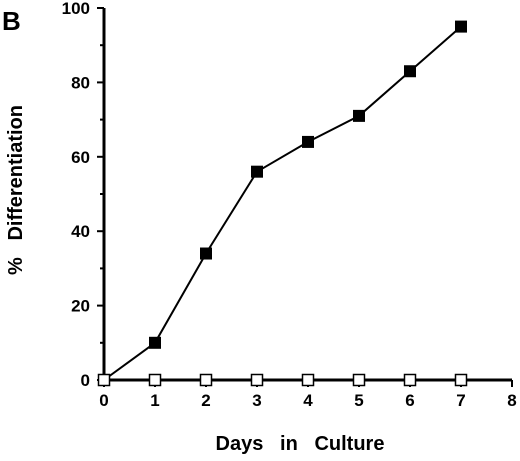 The image size is (520, 461). I want to click on y-tick-label: 0, so click(85, 380).